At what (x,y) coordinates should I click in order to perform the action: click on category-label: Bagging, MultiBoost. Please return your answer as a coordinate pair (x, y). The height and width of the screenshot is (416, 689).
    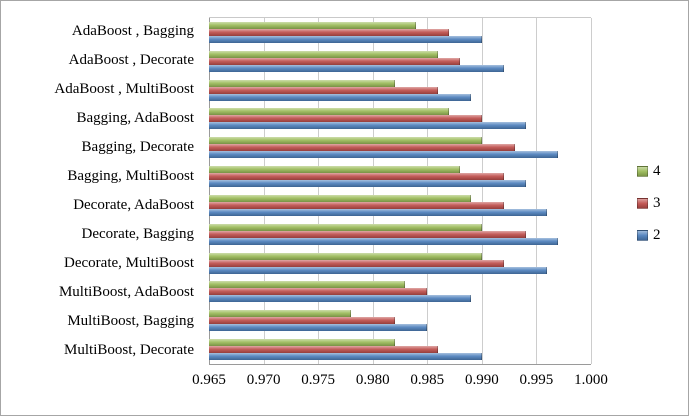
    Looking at the image, I should click on (130, 176).